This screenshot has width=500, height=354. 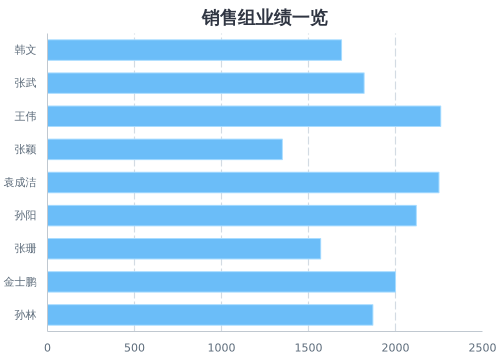 I want to click on x-tick-label: 1500, so click(x=308, y=348).